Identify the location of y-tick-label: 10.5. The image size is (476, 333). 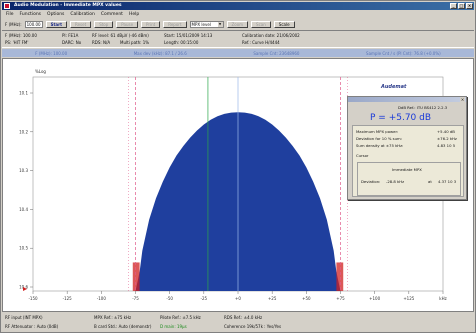
(23, 248).